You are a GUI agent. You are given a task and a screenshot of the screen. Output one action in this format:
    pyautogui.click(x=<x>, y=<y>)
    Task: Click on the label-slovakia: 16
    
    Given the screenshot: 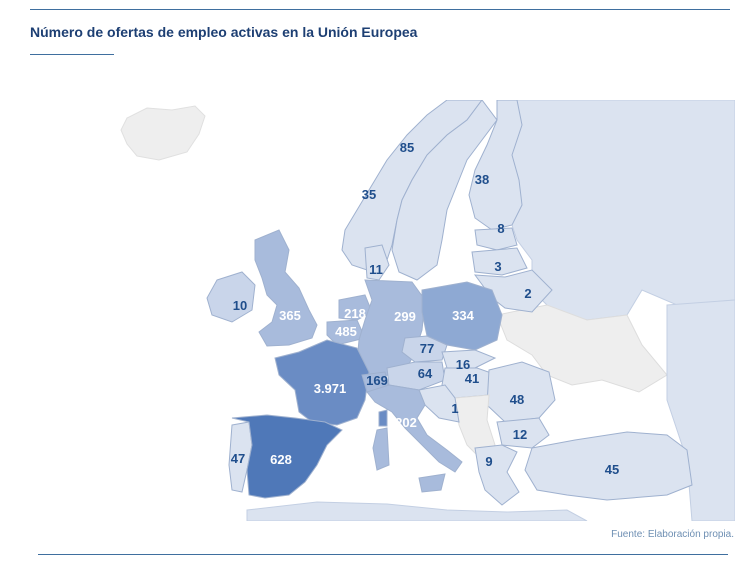 What is the action you would take?
    pyautogui.click(x=463, y=364)
    